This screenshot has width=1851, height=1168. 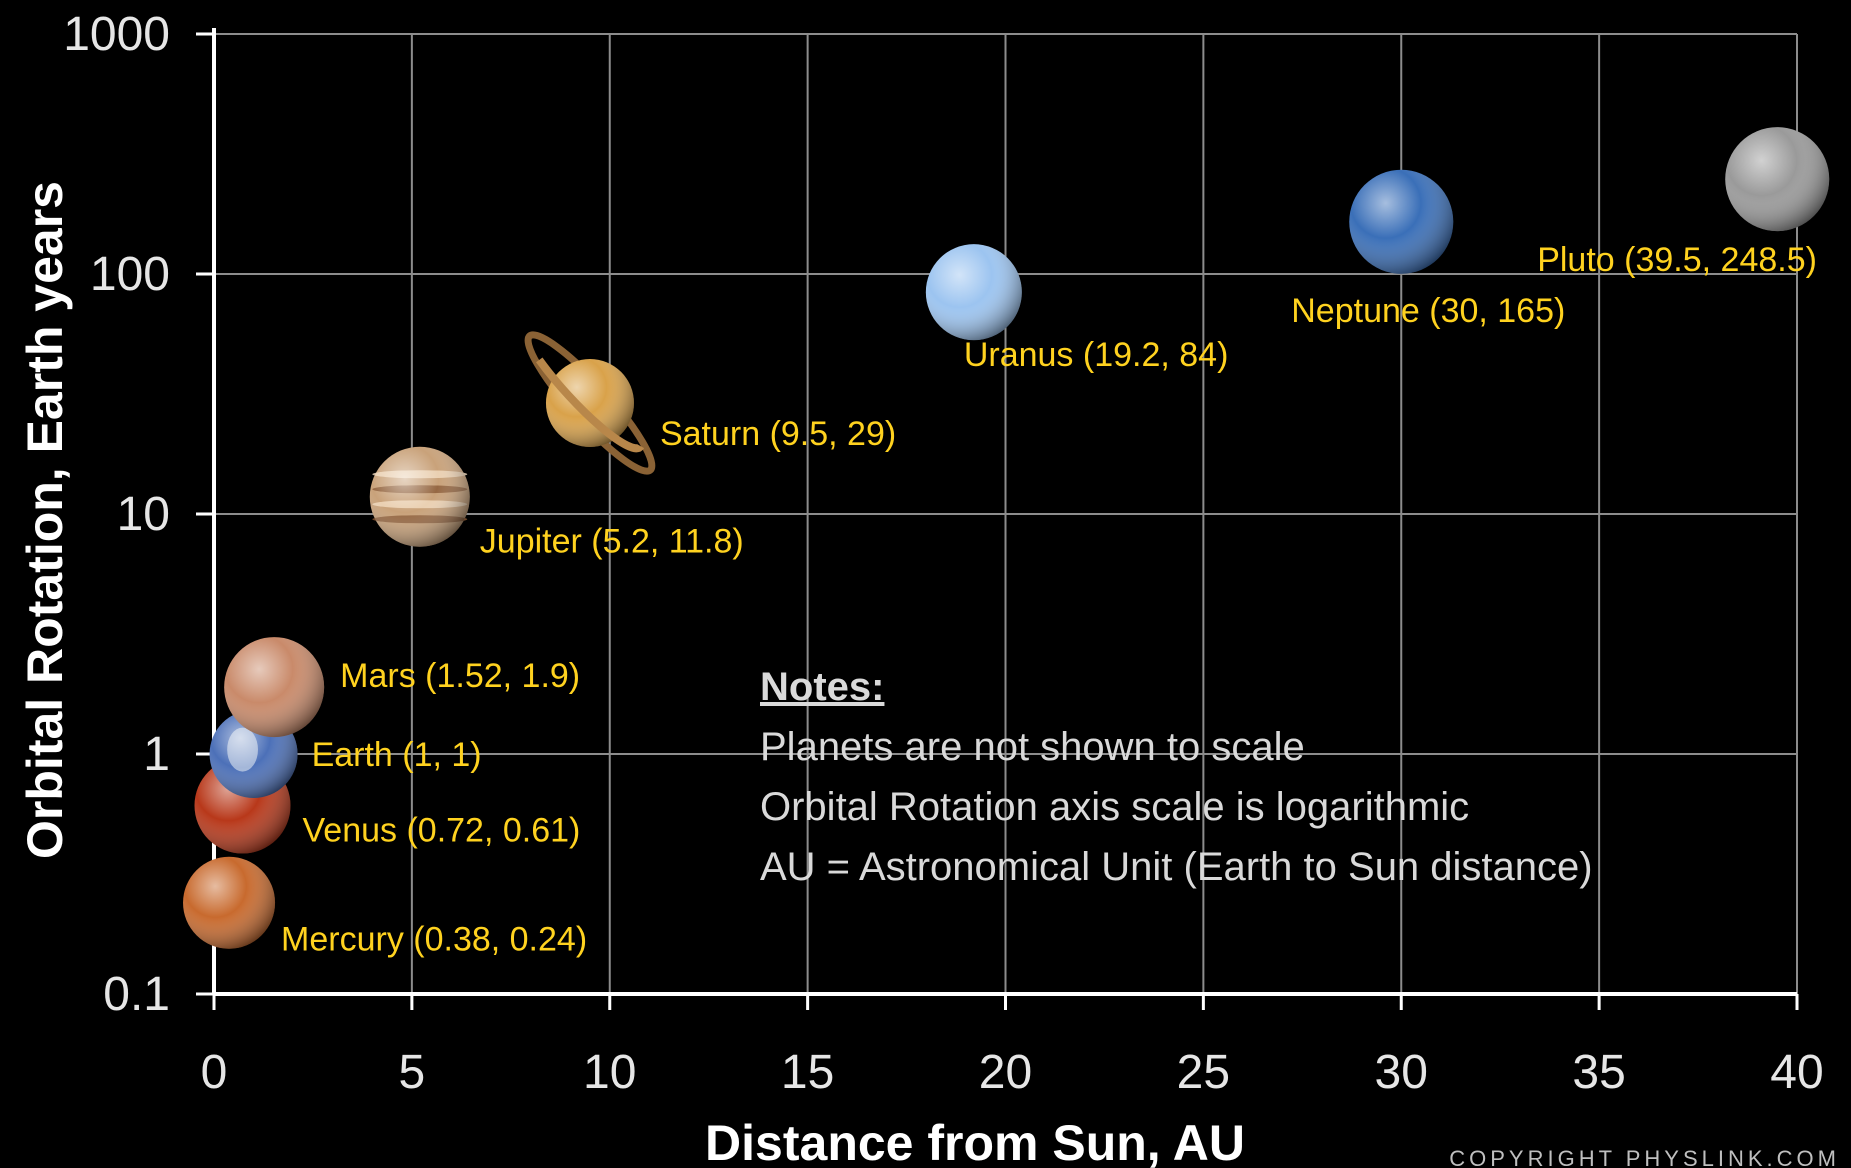 I want to click on data-label: Neptune (30, 165), so click(x=1428, y=311).